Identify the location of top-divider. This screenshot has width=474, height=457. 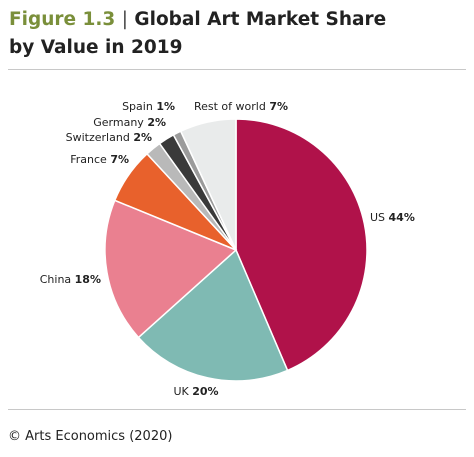
(237, 69).